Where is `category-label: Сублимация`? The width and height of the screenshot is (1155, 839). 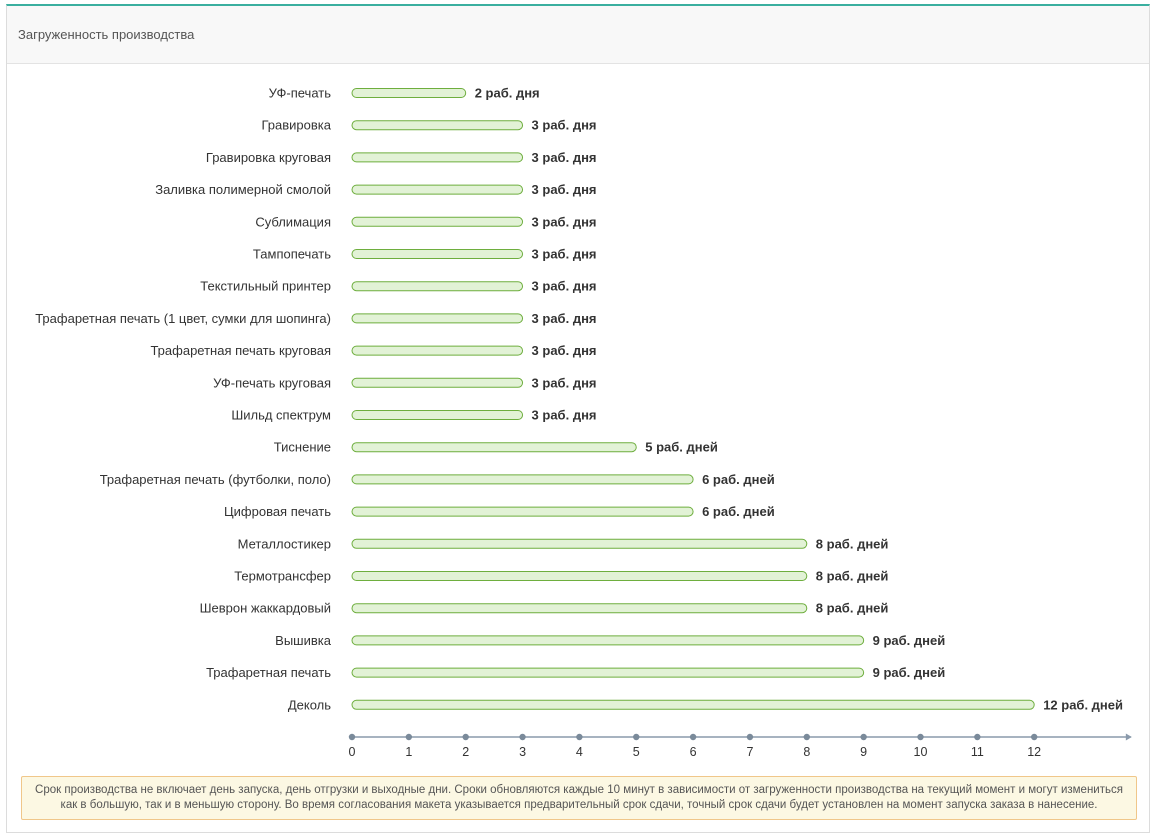 category-label: Сублимация is located at coordinates (293, 221).